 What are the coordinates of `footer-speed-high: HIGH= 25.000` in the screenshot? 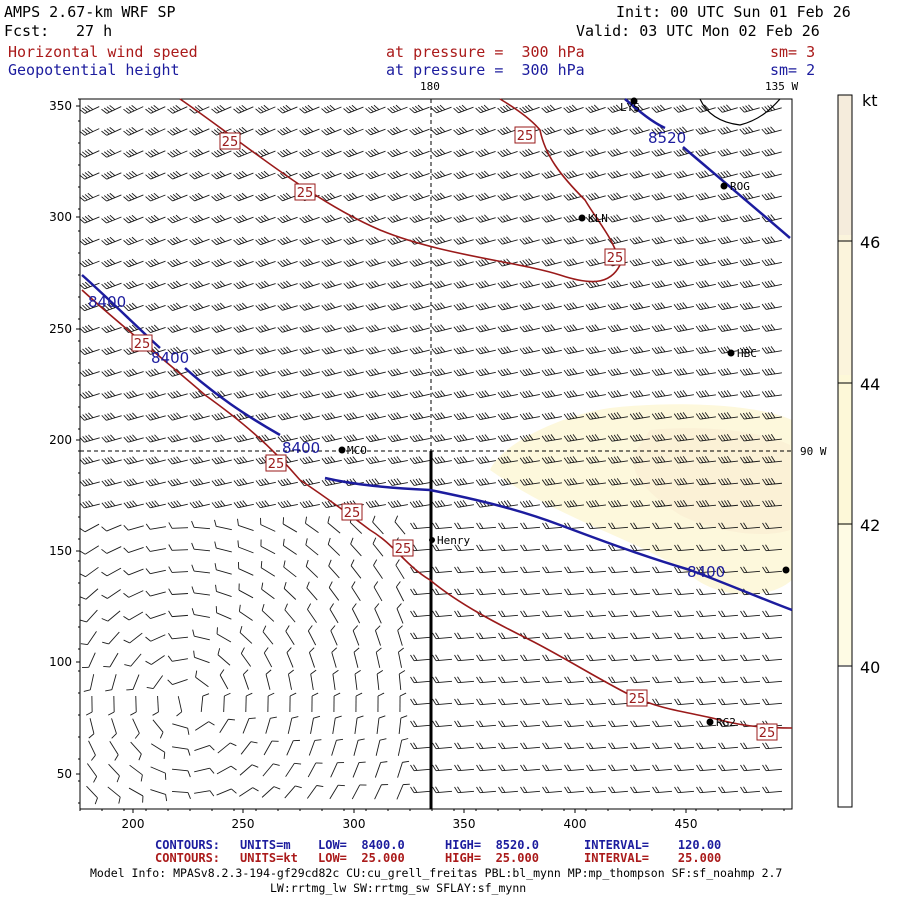 It's located at (492, 858).